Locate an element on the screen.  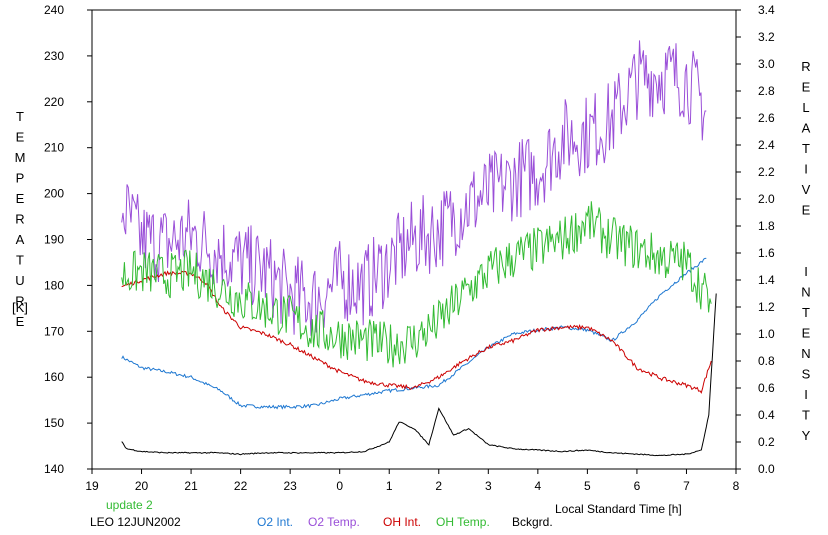
y2-tick-label: 2.8 is located at coordinates (766, 91).